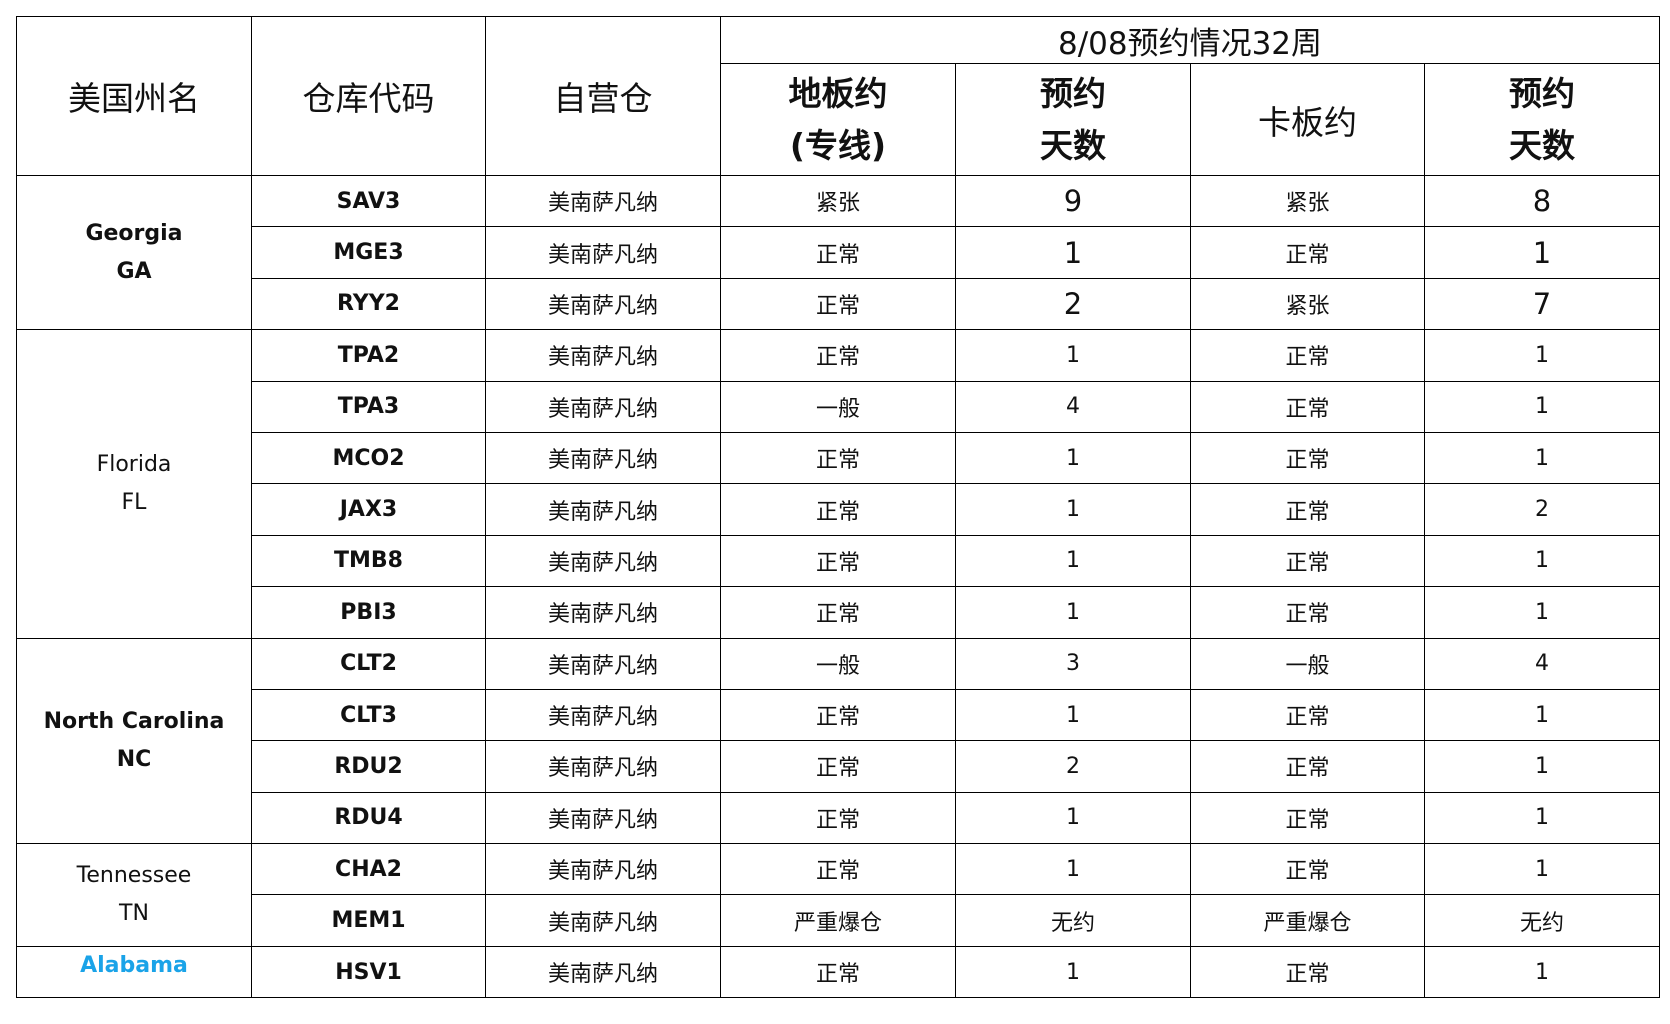  What do you see at coordinates (1073, 201) in the screenshot?
I see `floor-days: 9` at bounding box center [1073, 201].